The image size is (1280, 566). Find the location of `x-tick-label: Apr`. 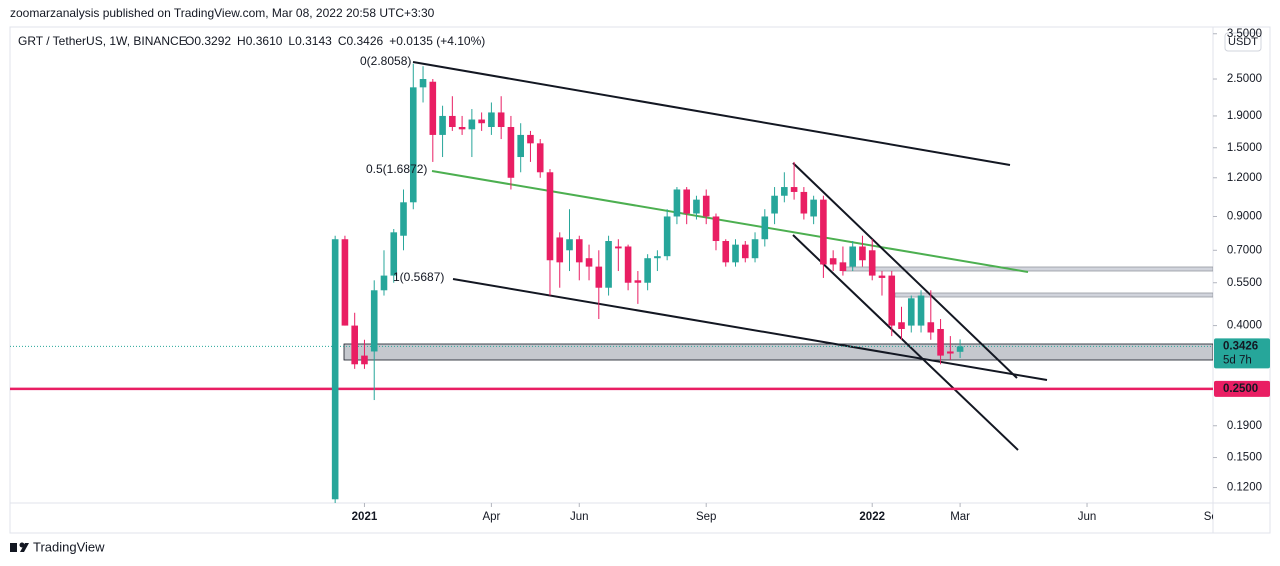

x-tick-label: Apr is located at coordinates (491, 517).